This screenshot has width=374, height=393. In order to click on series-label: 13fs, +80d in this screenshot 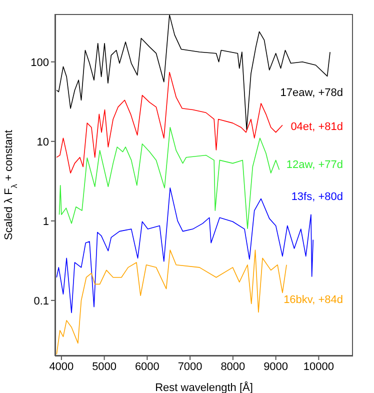, I will do `click(317, 197)`.